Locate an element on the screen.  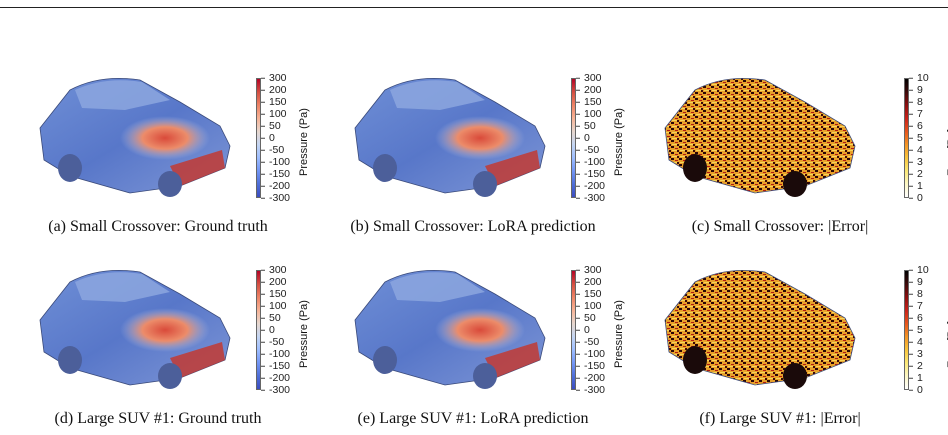
panel-caption: (e) Large SUV #1: LoRA prediction is located at coordinates (473, 418).